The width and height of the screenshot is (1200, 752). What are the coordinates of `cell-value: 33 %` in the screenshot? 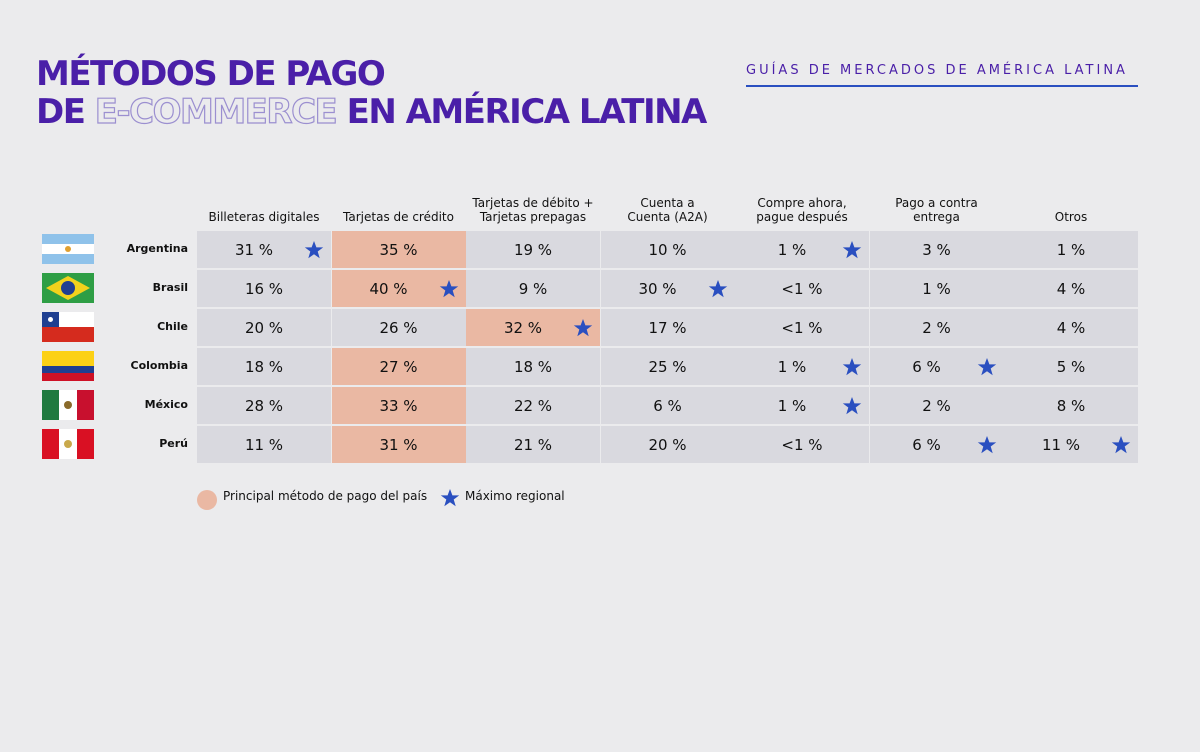 It's located at (398, 406).